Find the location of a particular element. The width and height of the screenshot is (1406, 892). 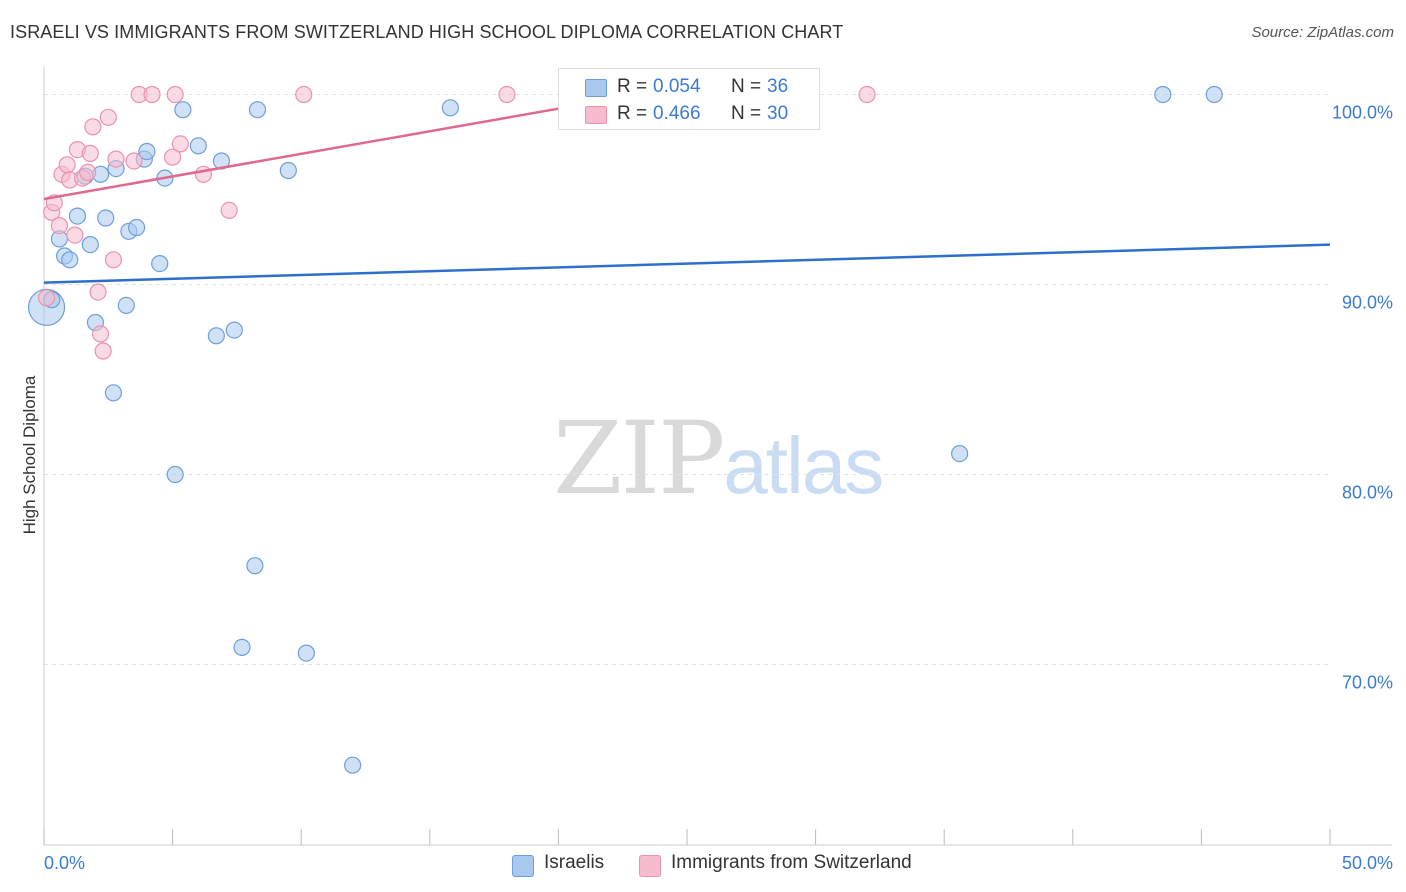

swiss-swatch is located at coordinates (596, 115).